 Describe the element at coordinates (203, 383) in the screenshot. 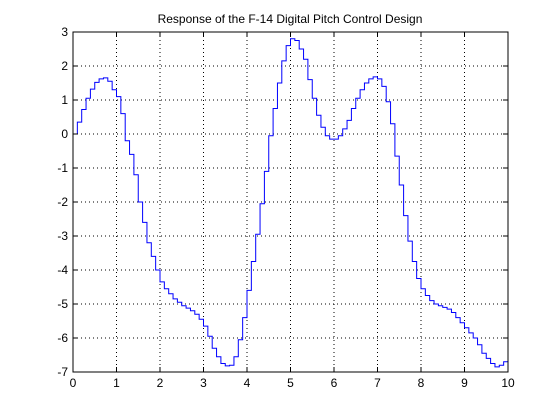

I see `x-tick-label: 3` at that location.